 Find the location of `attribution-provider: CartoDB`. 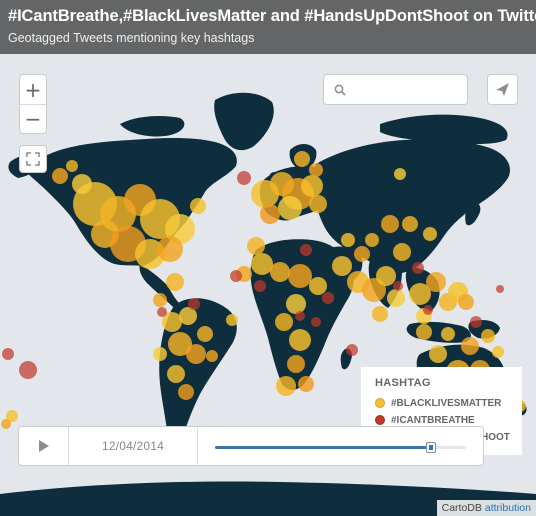

attribution-provider: CartoDB is located at coordinates (461, 508).